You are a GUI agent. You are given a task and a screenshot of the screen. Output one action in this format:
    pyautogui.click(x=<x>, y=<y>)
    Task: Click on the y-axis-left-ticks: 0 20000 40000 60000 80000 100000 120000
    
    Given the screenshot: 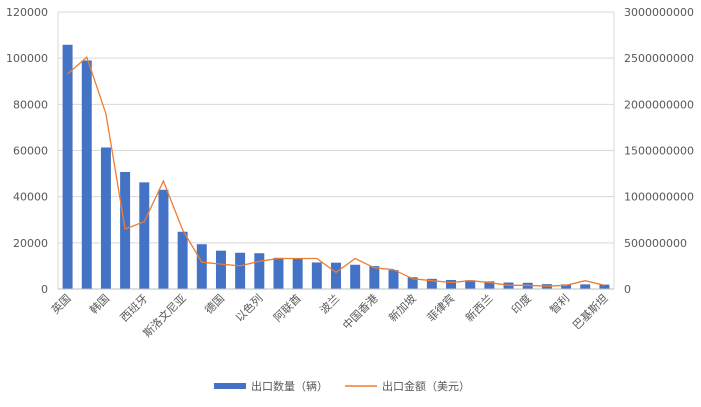 What is the action you would take?
    pyautogui.click(x=27, y=151)
    